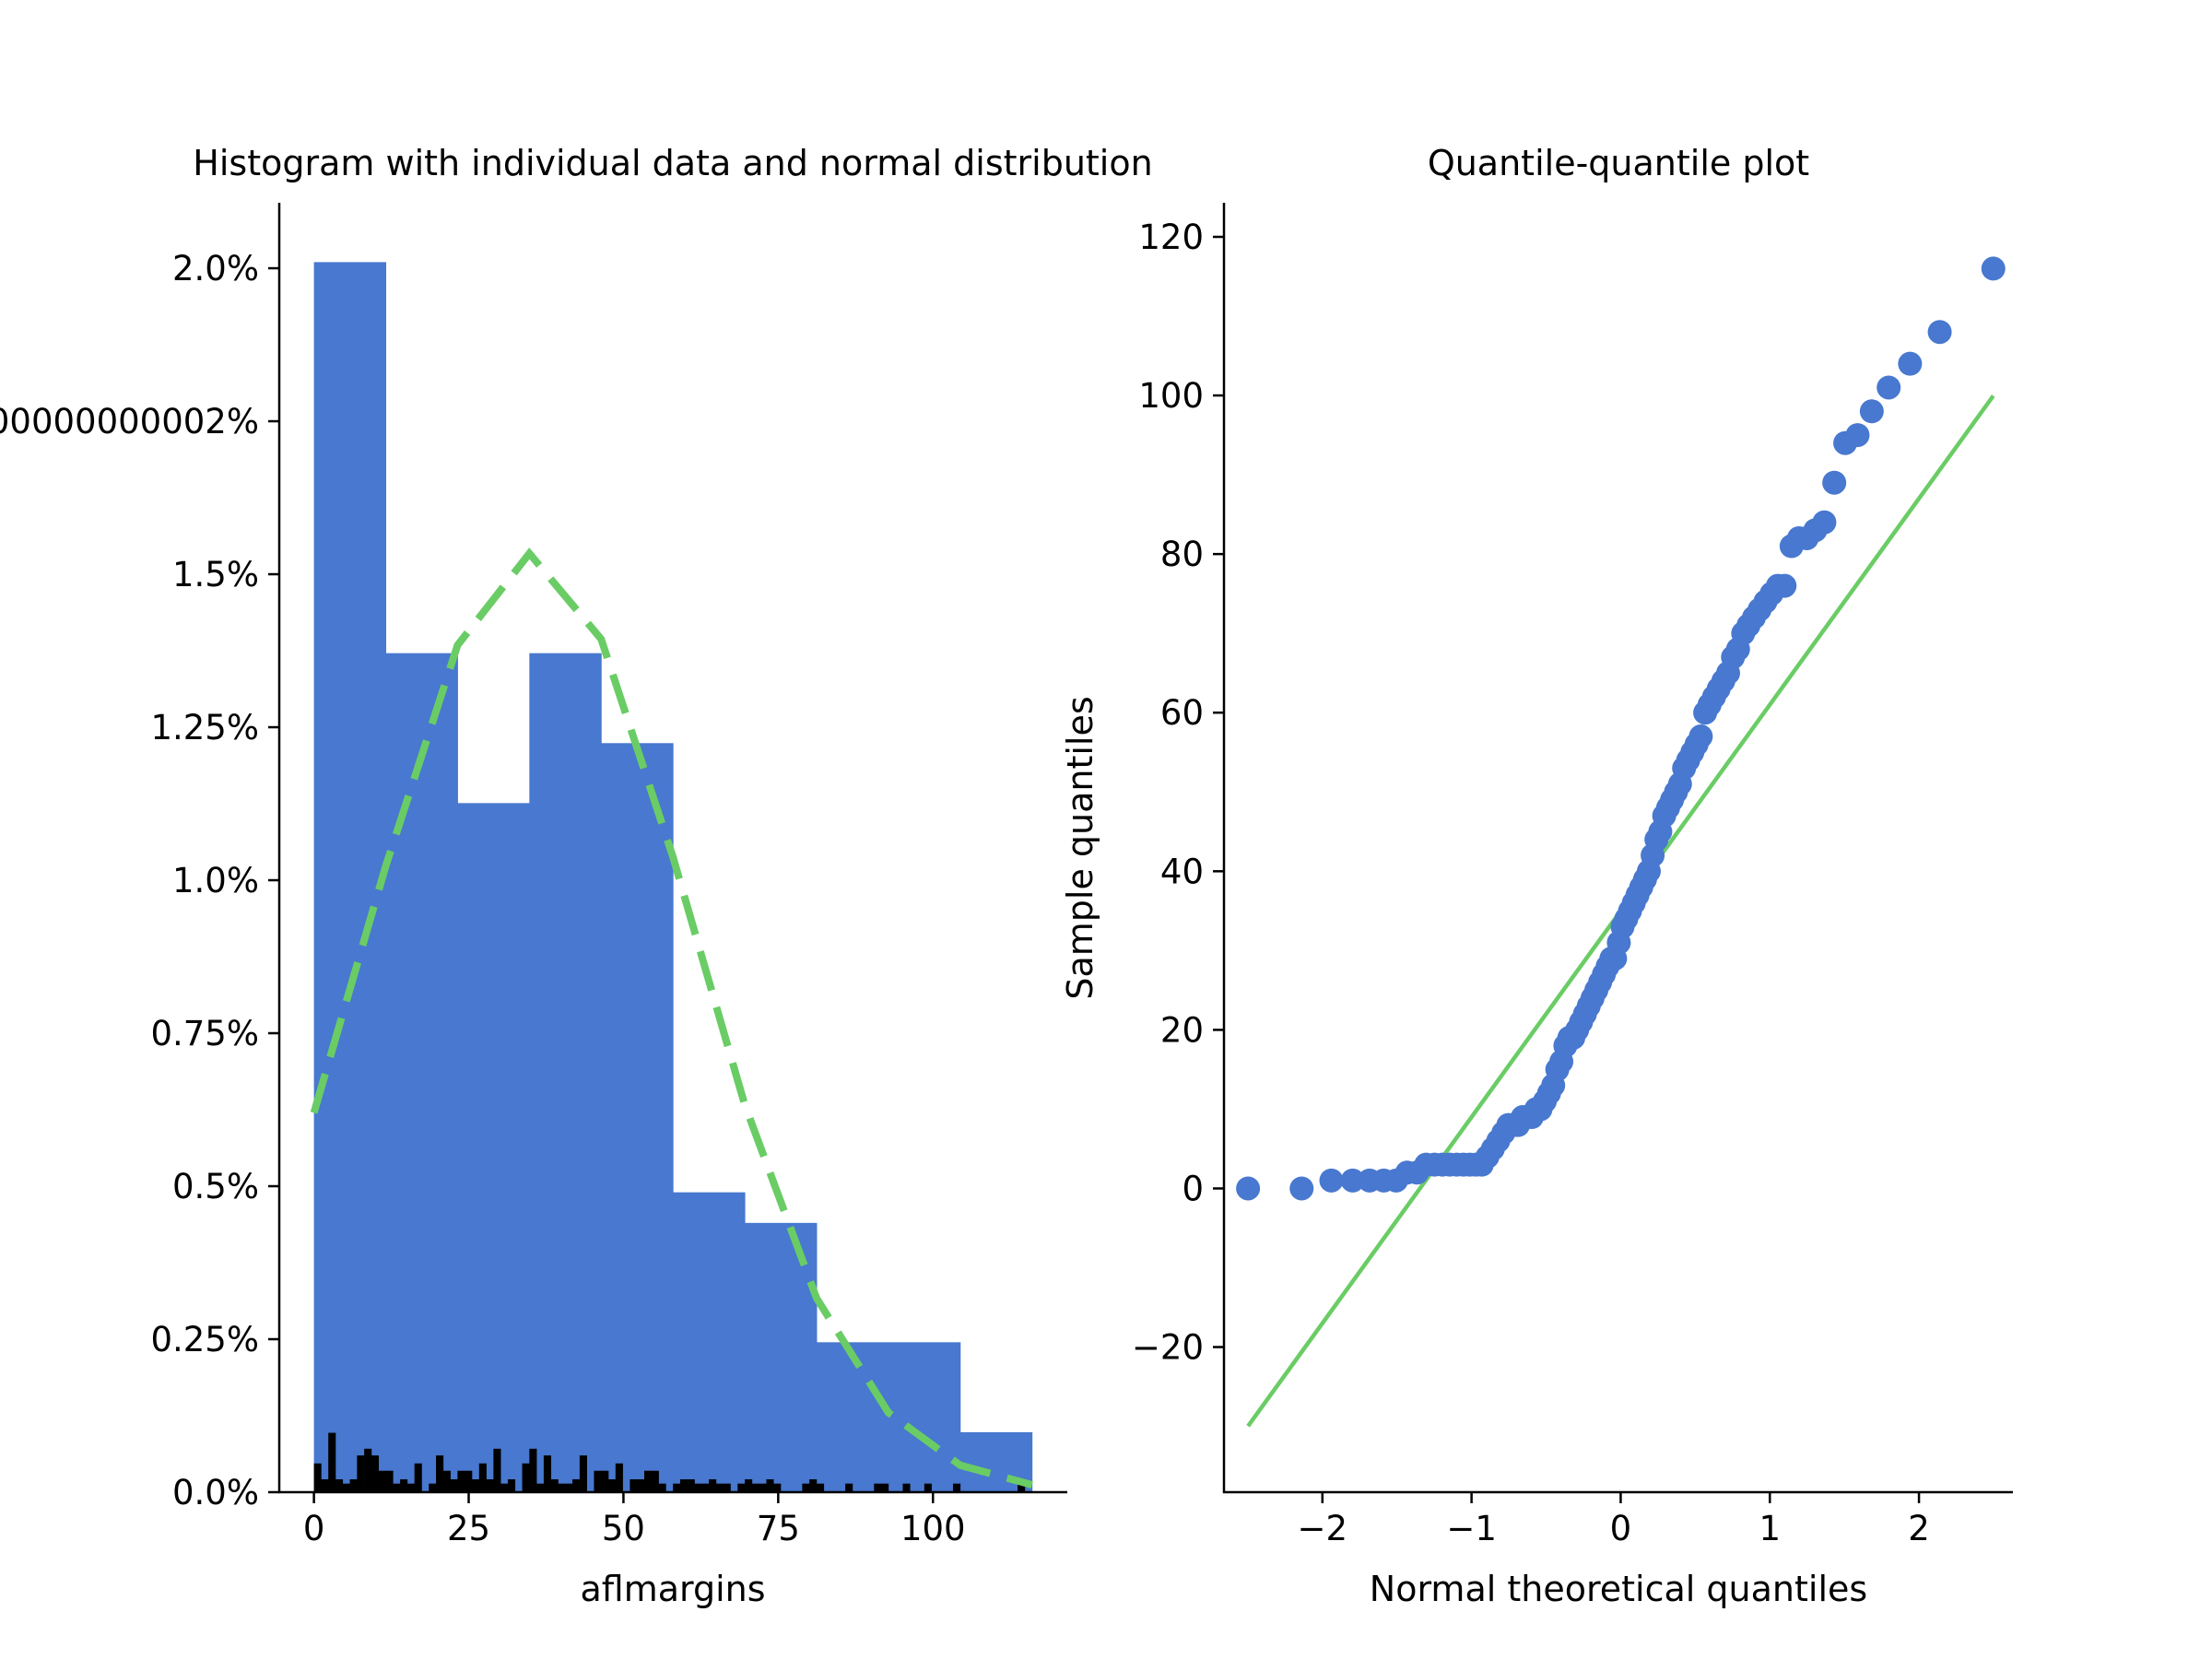  What do you see at coordinates (215, 574) in the screenshot?
I see `y-tick-label: 1.5%` at bounding box center [215, 574].